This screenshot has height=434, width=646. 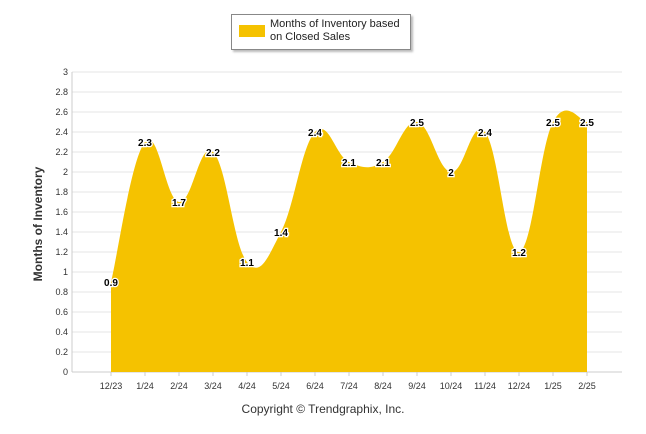 What do you see at coordinates (145, 386) in the screenshot?
I see `x-tick-label: 1/24` at bounding box center [145, 386].